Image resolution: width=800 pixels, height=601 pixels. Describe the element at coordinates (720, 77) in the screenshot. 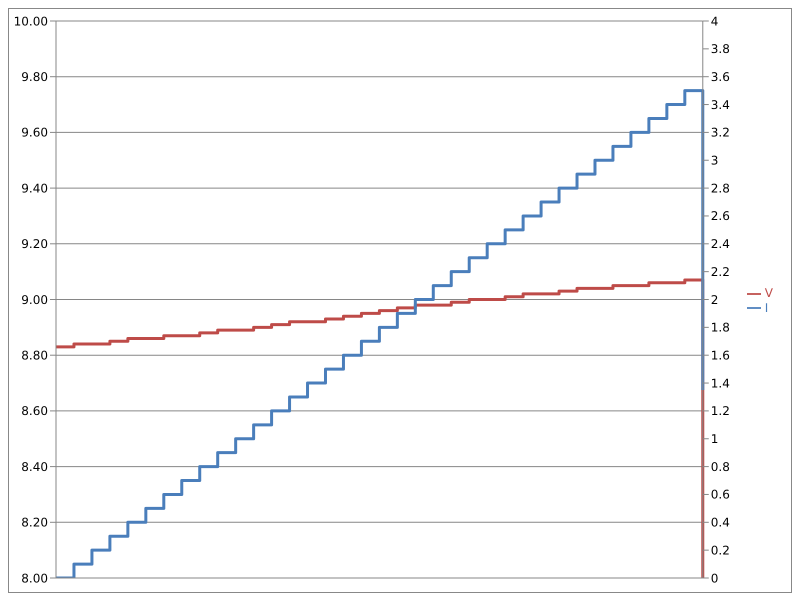

I see `y2-tick-label: 3.6` at that location.